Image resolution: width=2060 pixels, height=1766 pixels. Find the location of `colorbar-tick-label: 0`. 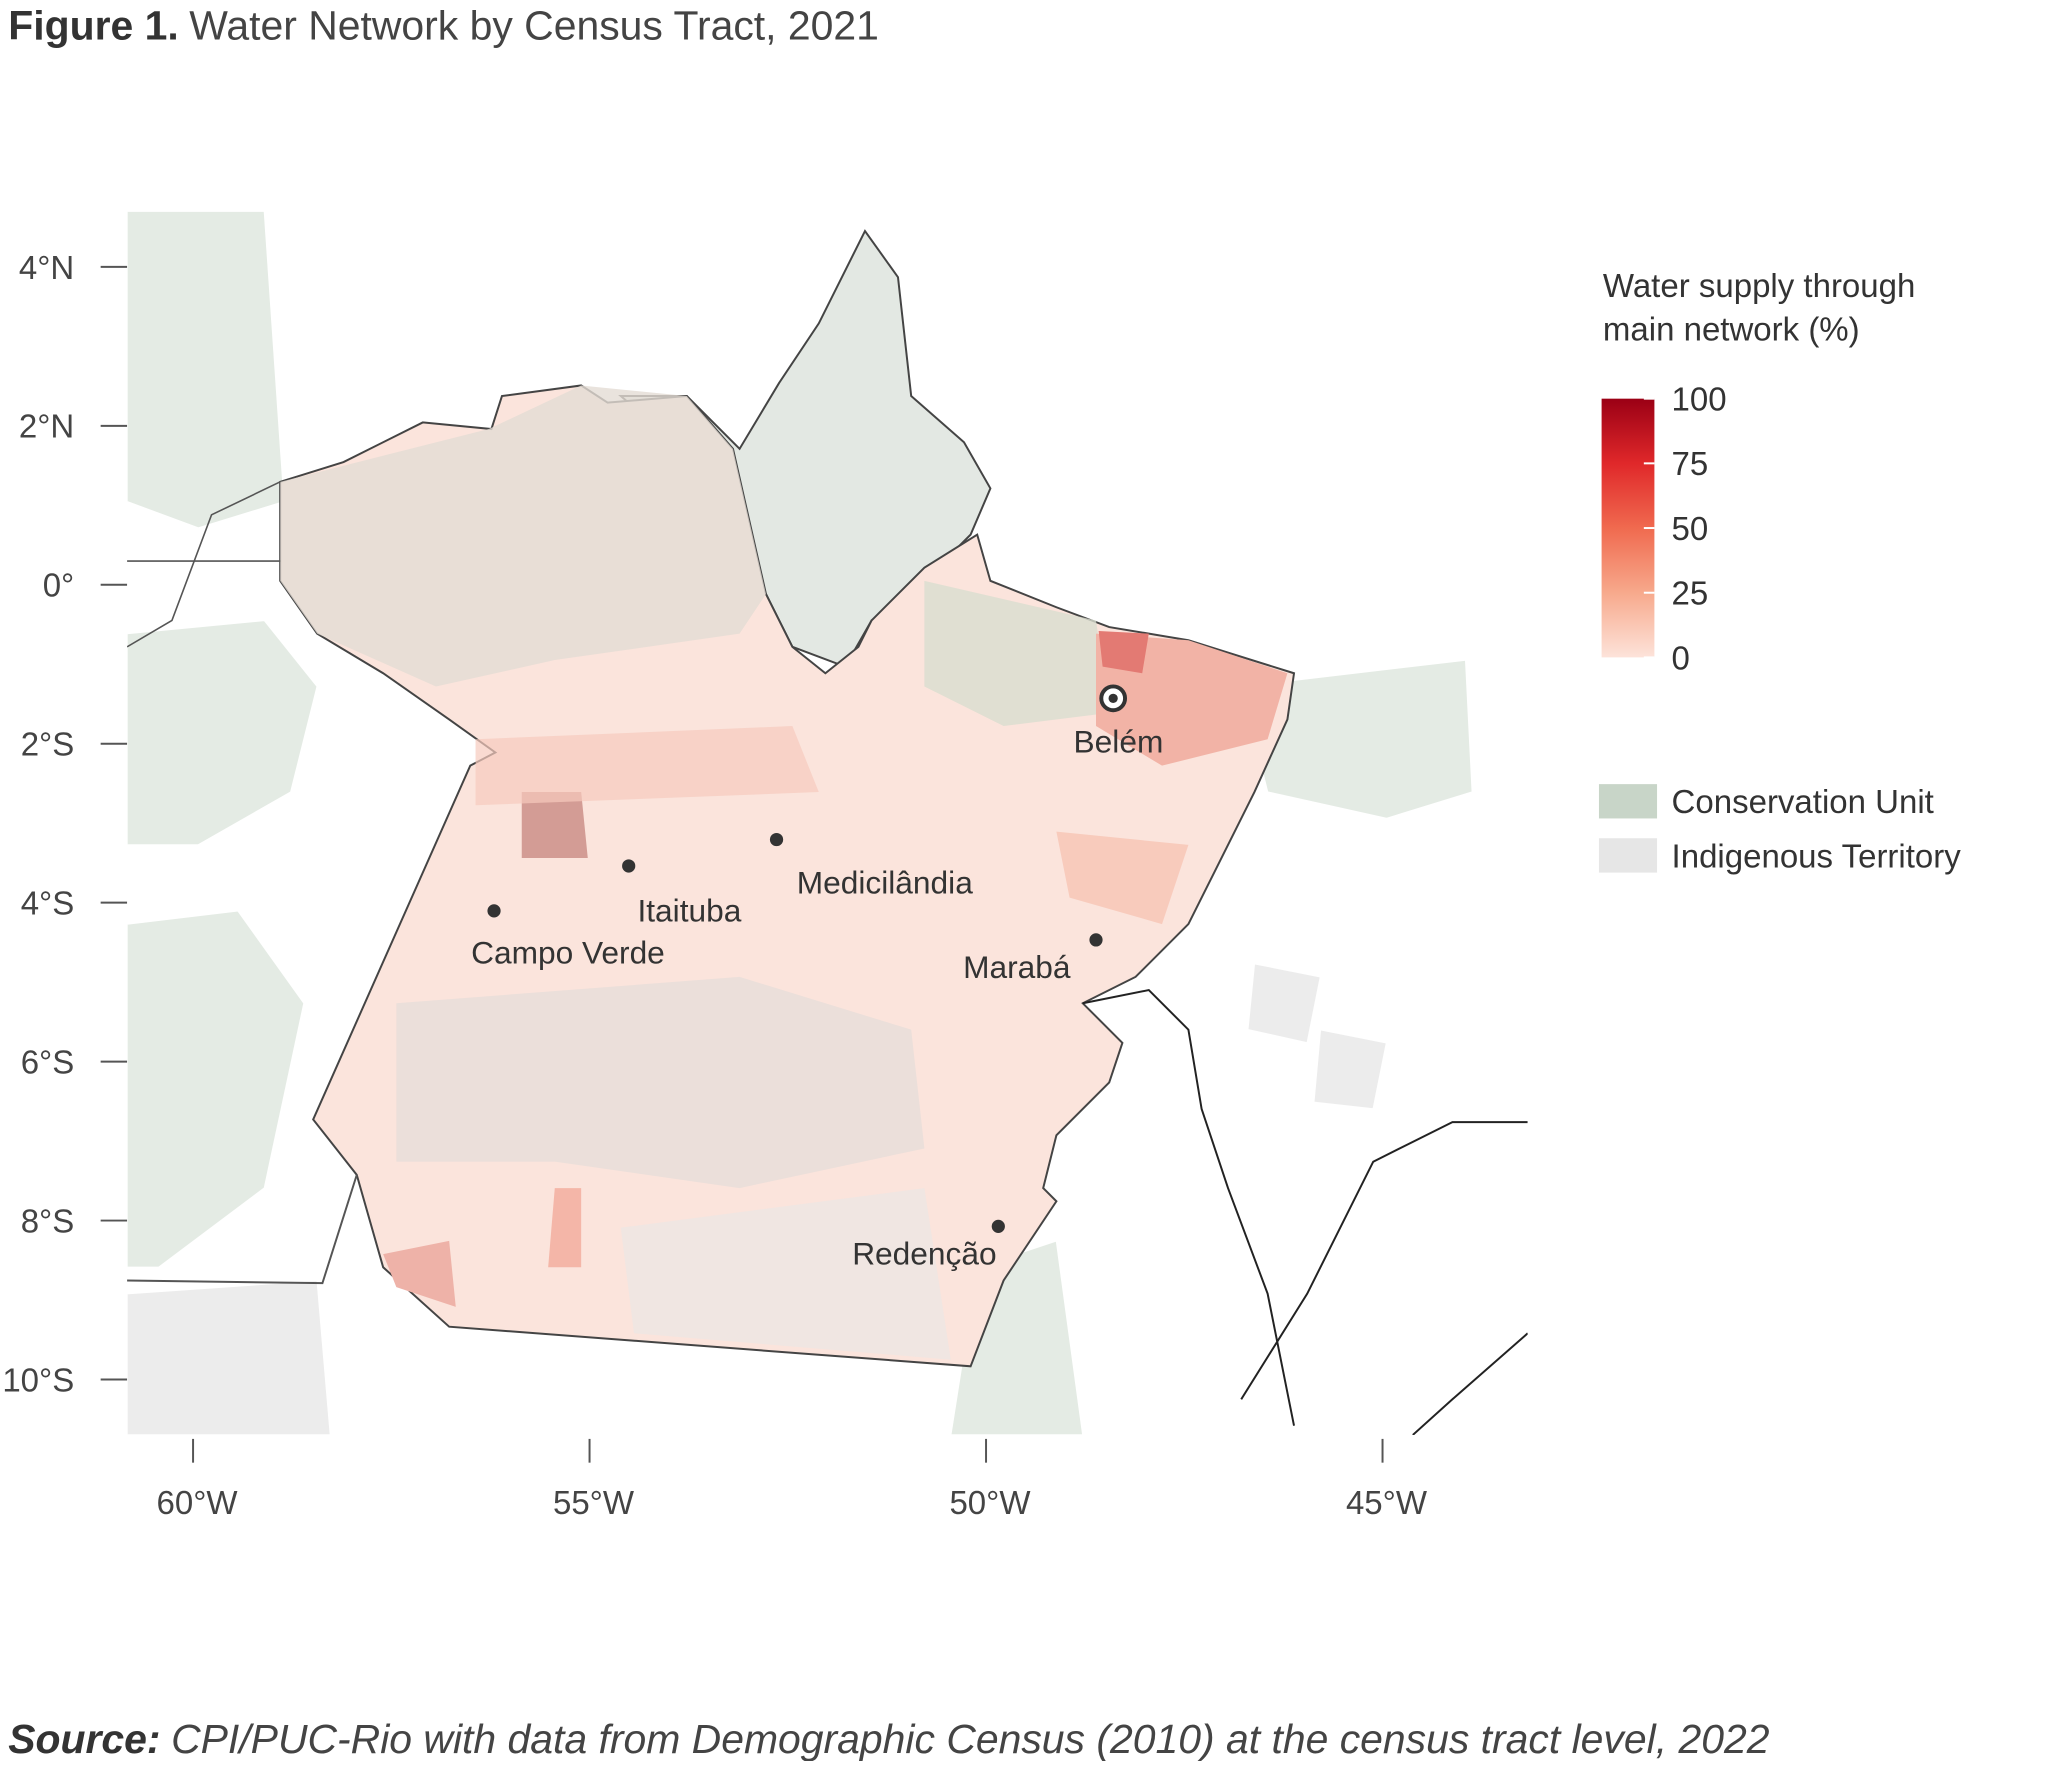

colorbar-tick-label: 0 is located at coordinates (1681, 657).